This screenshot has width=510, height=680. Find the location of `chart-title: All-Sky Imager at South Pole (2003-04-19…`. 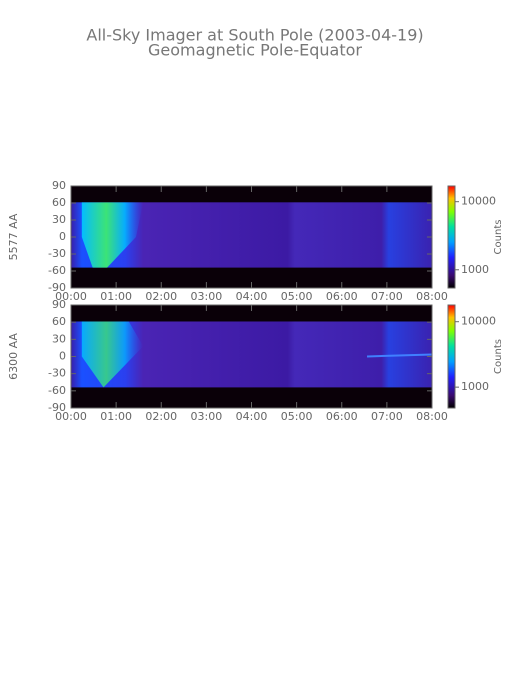

chart-title: All-Sky Imager at South Pole (2003-04-19… is located at coordinates (254, 35).